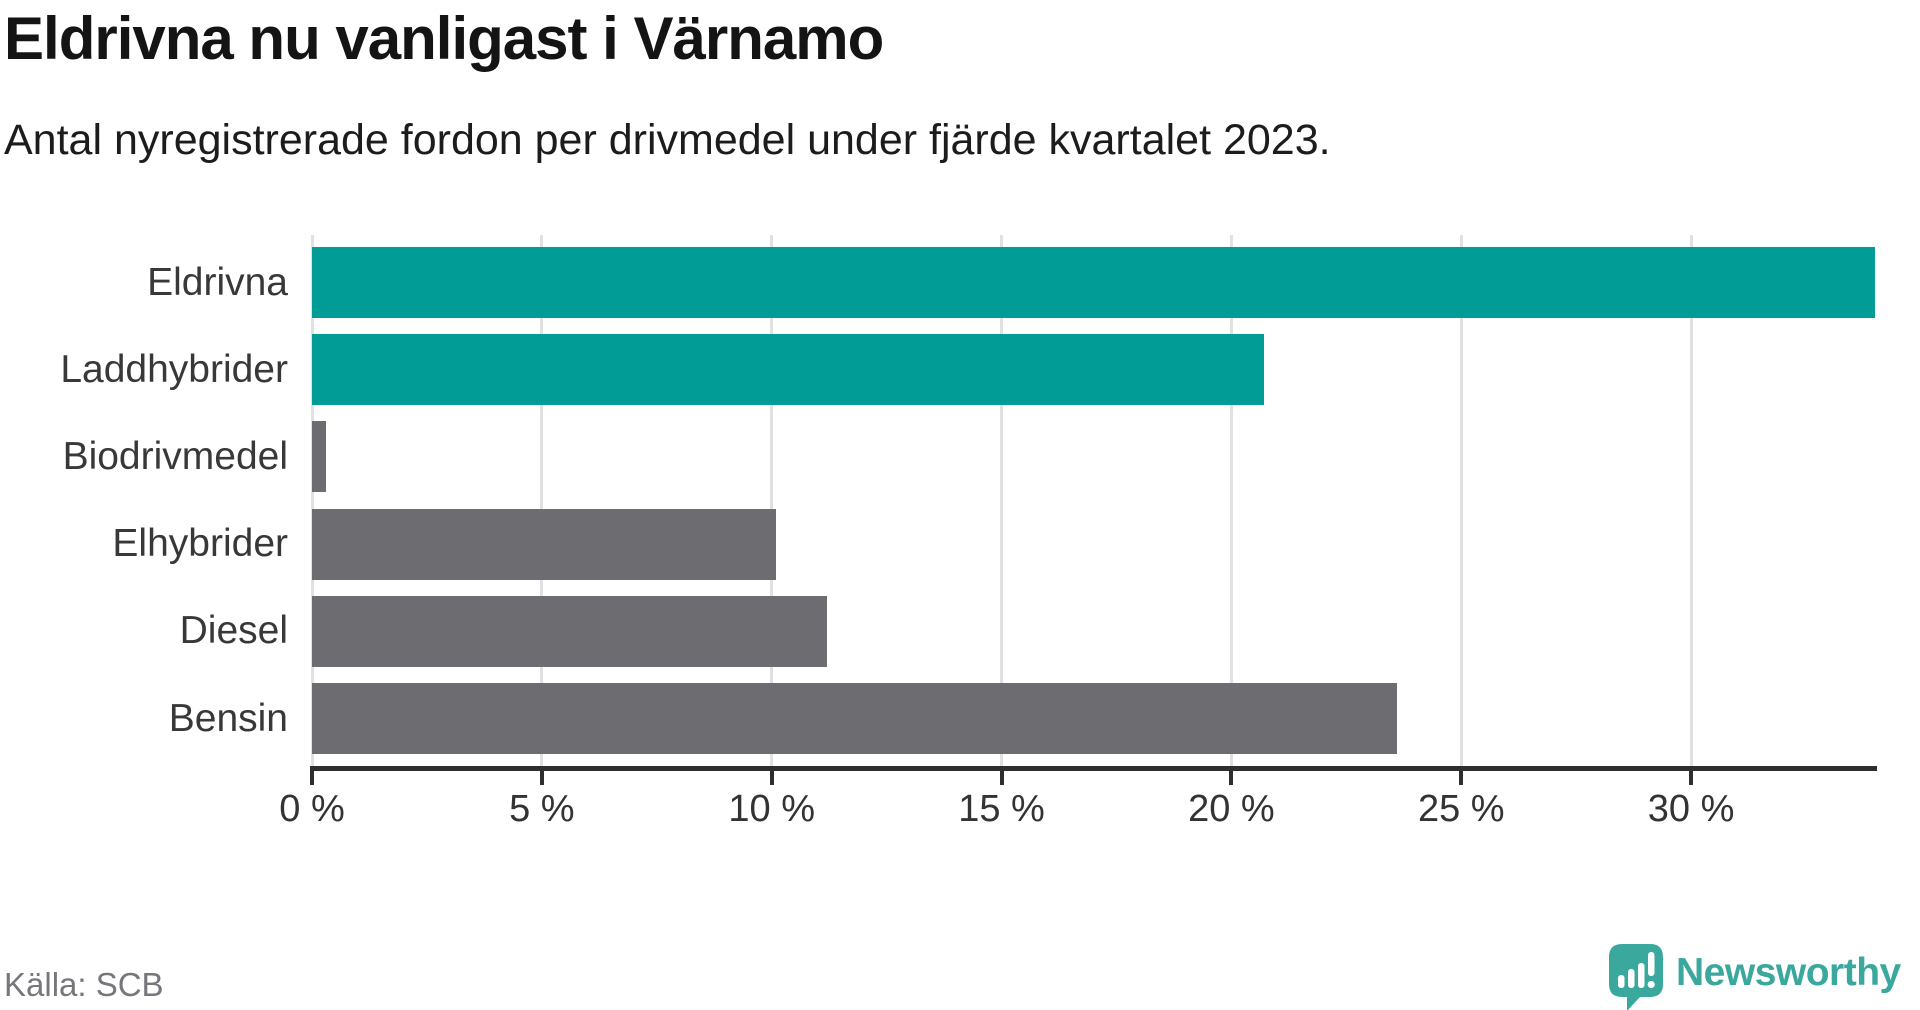 The width and height of the screenshot is (1920, 1010). Describe the element at coordinates (444, 38) in the screenshot. I see `chart-title: Eldrivna nu vanligast i Värnamo` at that location.